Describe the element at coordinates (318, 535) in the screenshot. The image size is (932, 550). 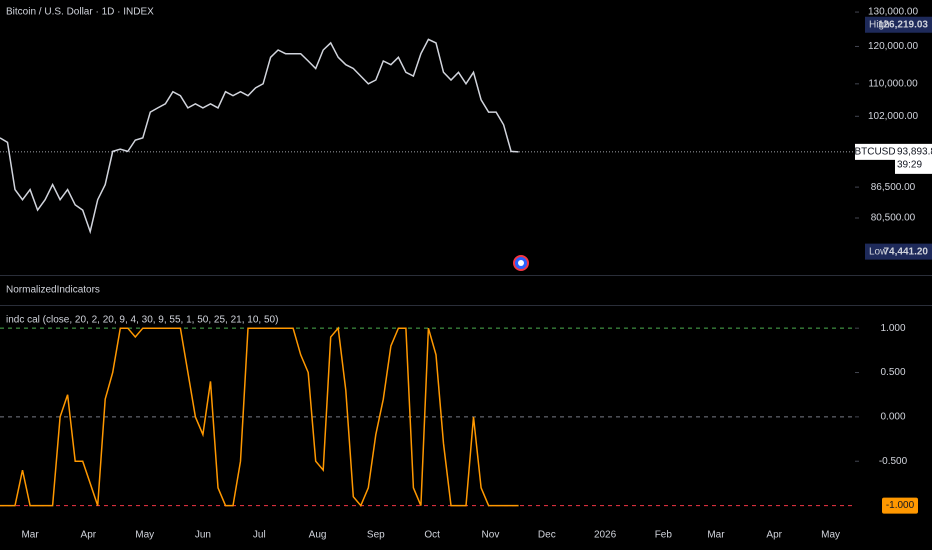
I see `x-tick-label: Aug` at that location.